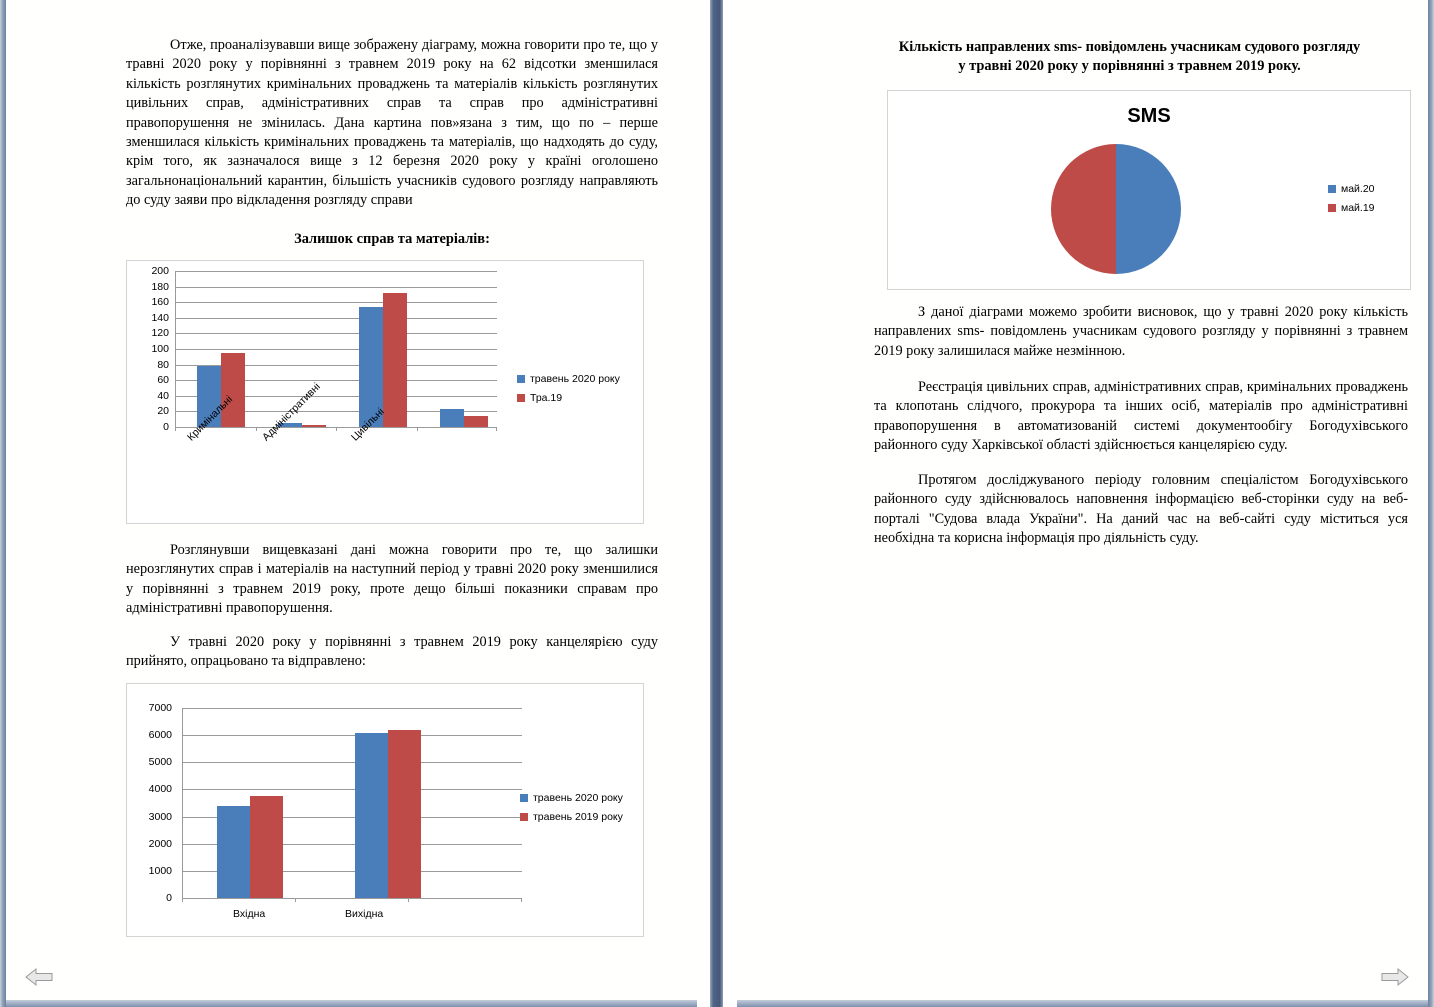  Describe the element at coordinates (1358, 208) in the screenshot. I see `chart3-legend-label-1: май.19` at that location.